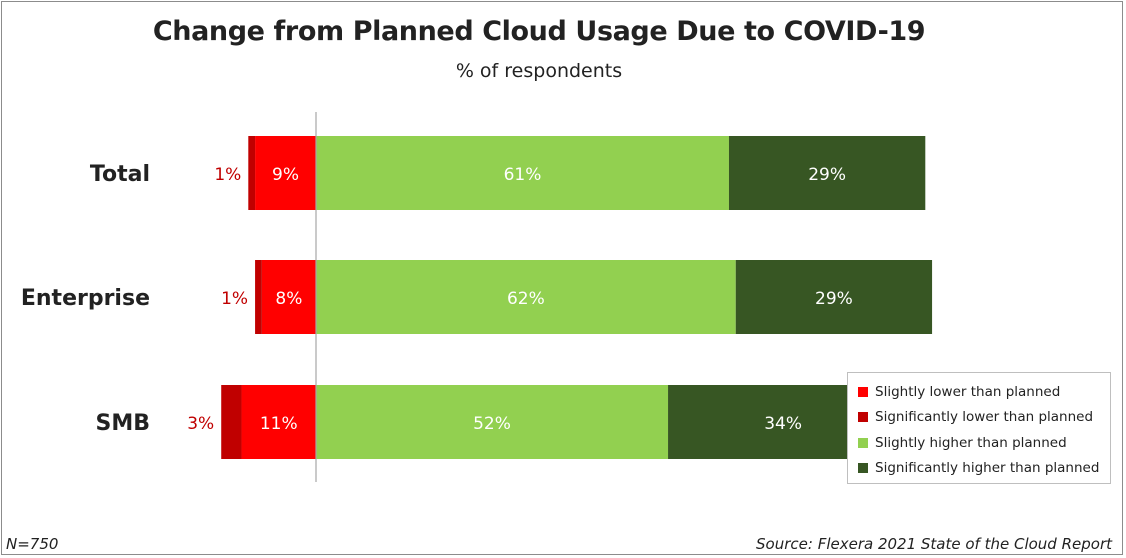 The image size is (1126, 558). I want to click on chart-subtitle: % of respondents, so click(539, 71).